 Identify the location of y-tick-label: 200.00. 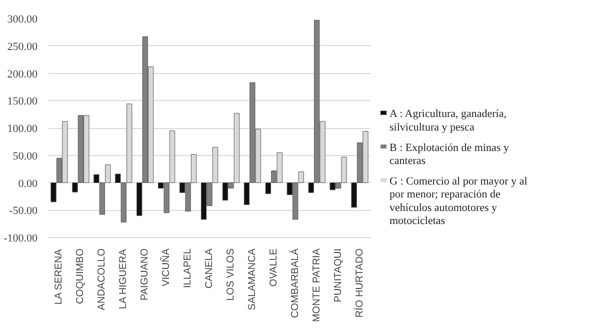
(22, 74).